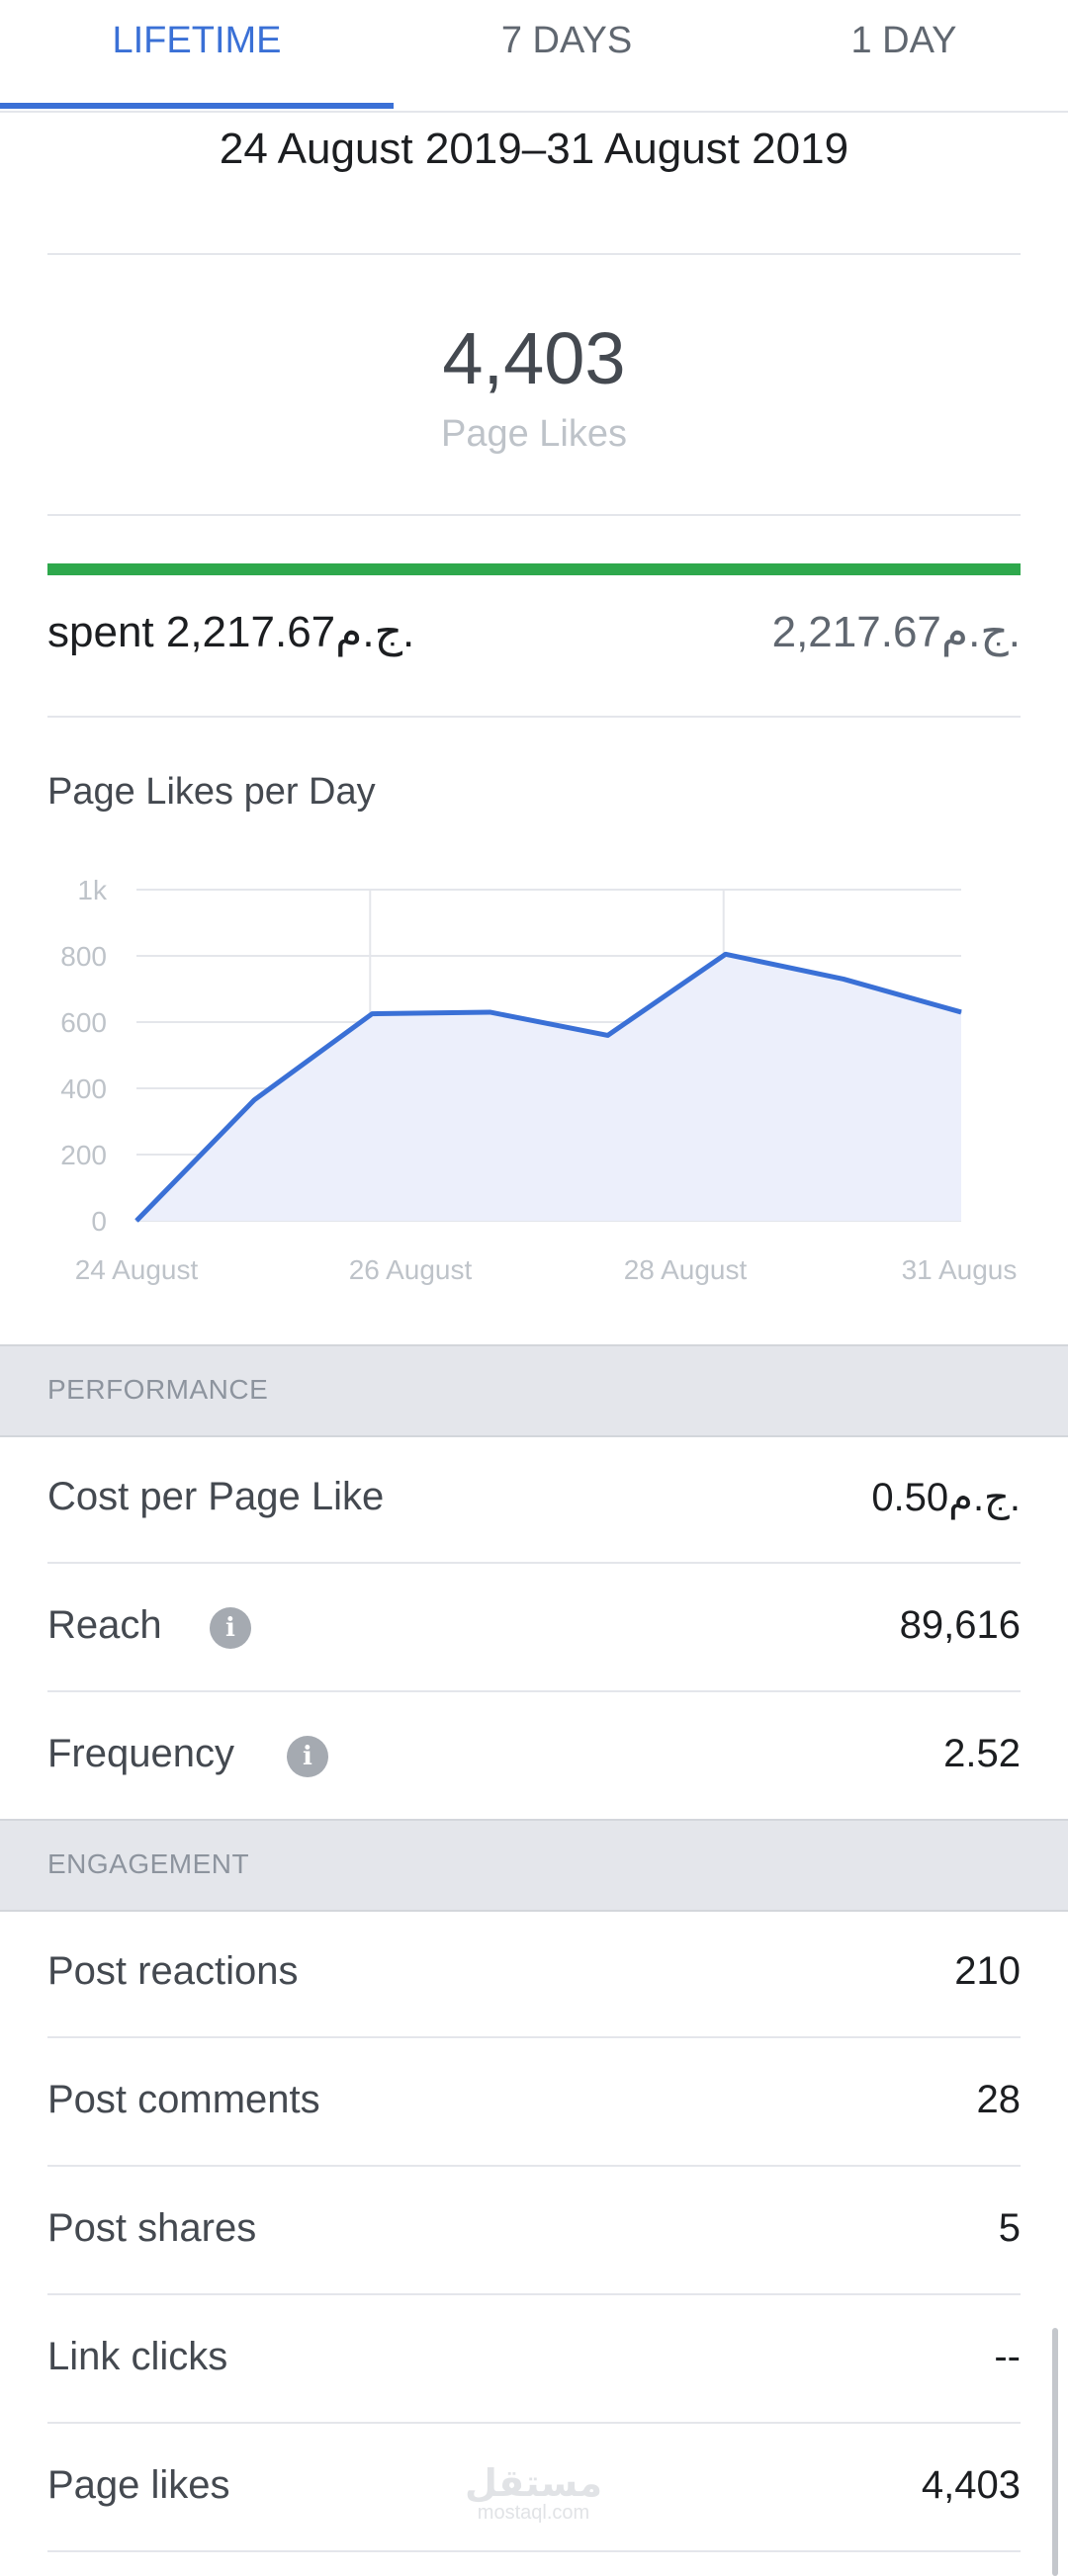  Describe the element at coordinates (158, 1389) in the screenshot. I see `section-header-label: PERFORMANCE` at that location.